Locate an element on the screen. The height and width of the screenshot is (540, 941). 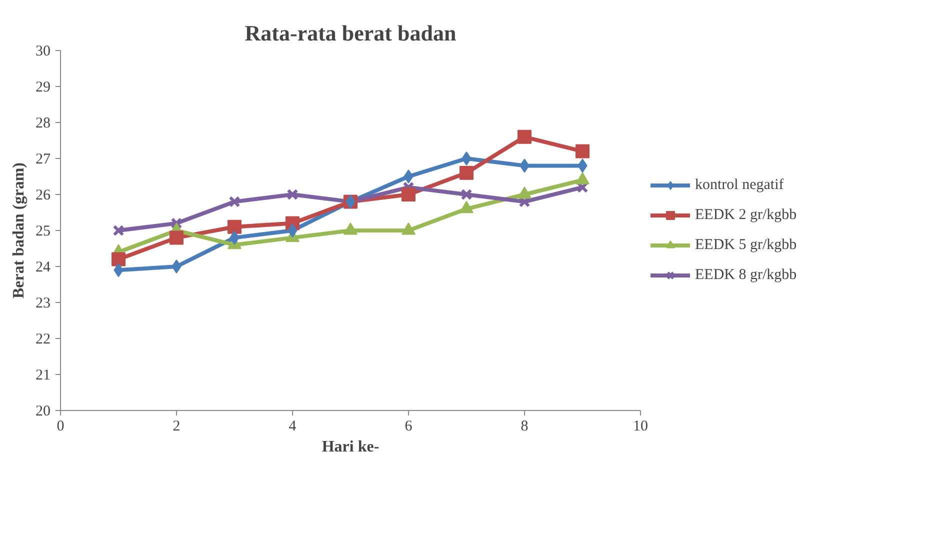
y-tick-label: 28 is located at coordinates (43, 124).